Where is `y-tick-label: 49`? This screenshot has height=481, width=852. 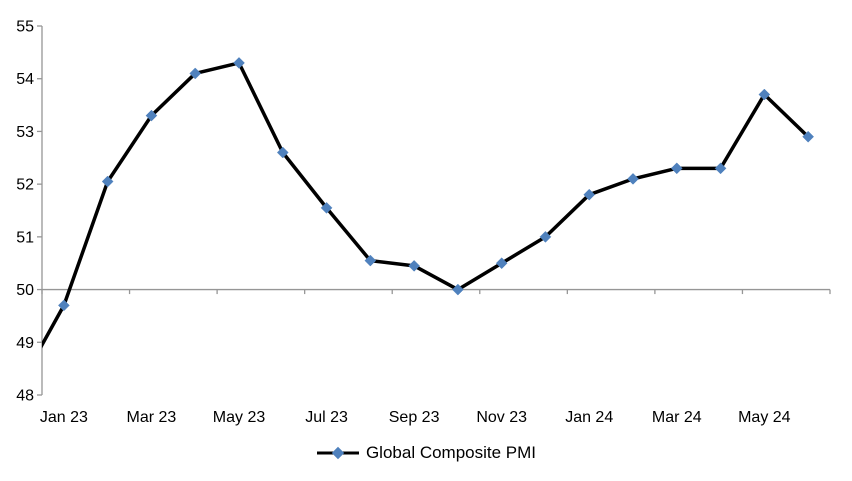
y-tick-label: 49 is located at coordinates (25, 343).